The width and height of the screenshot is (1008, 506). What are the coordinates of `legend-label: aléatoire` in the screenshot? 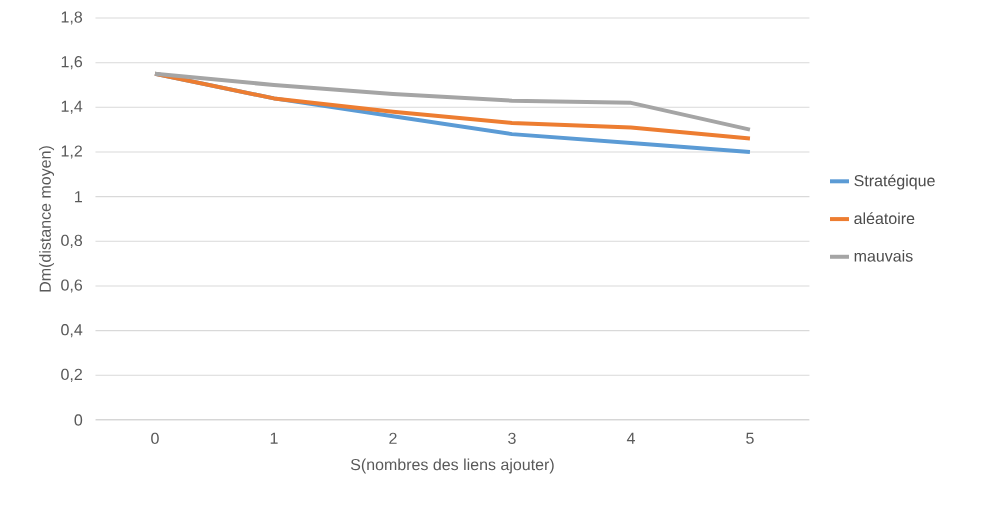 It's located at (884, 218).